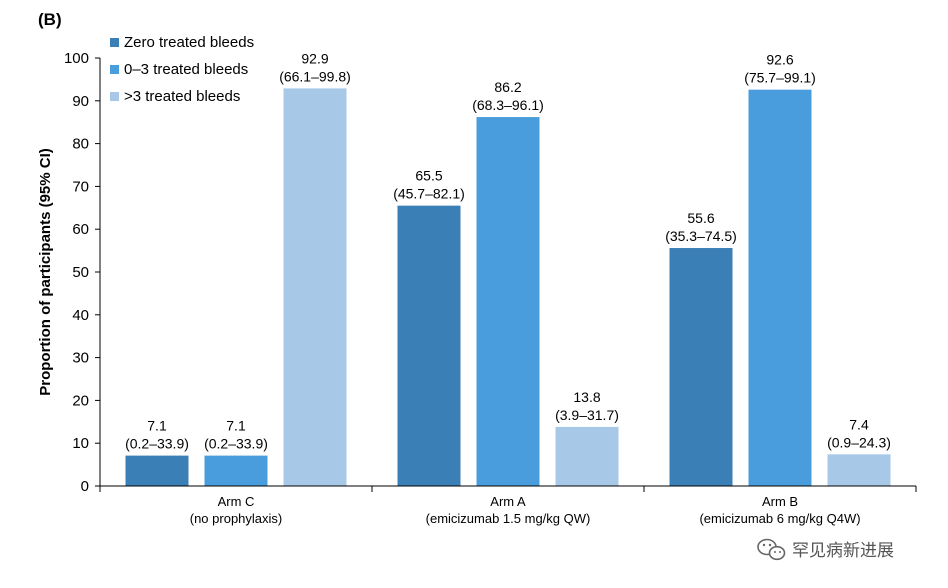 The height and width of the screenshot is (588, 948). I want to click on bar-value-label: 92.6, so click(779, 60).